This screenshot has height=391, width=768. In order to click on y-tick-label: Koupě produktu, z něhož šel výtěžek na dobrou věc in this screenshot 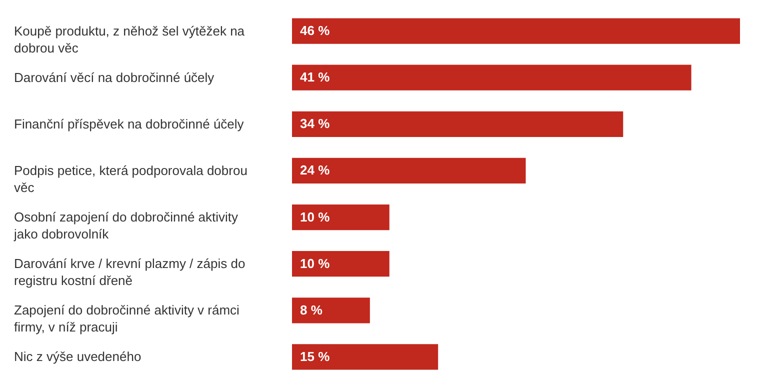, I will do `click(130, 39)`.